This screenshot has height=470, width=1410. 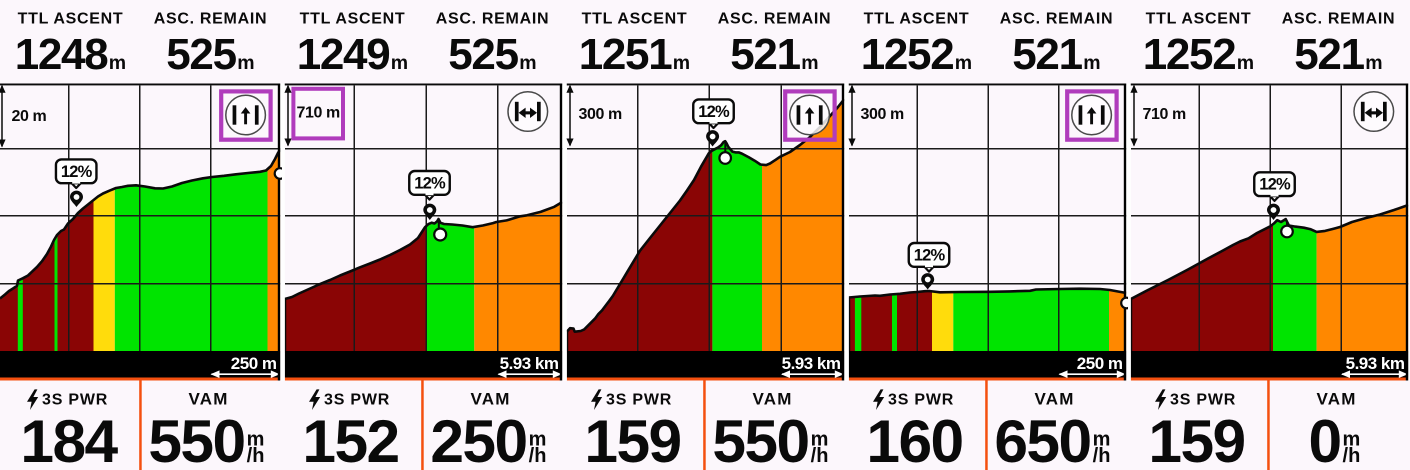 What do you see at coordinates (914, 438) in the screenshot?
I see `svg-text: 160` at bounding box center [914, 438].